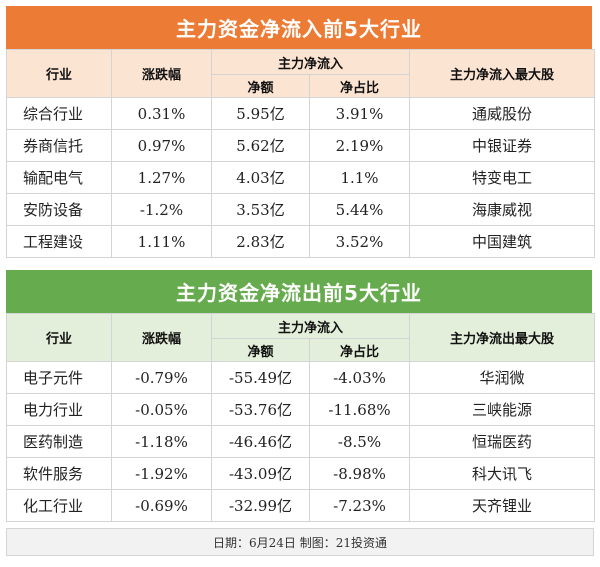 Image resolution: width=600 pixels, height=567 pixels. I want to click on net-ratio-cell: -11.68%, so click(359, 409).